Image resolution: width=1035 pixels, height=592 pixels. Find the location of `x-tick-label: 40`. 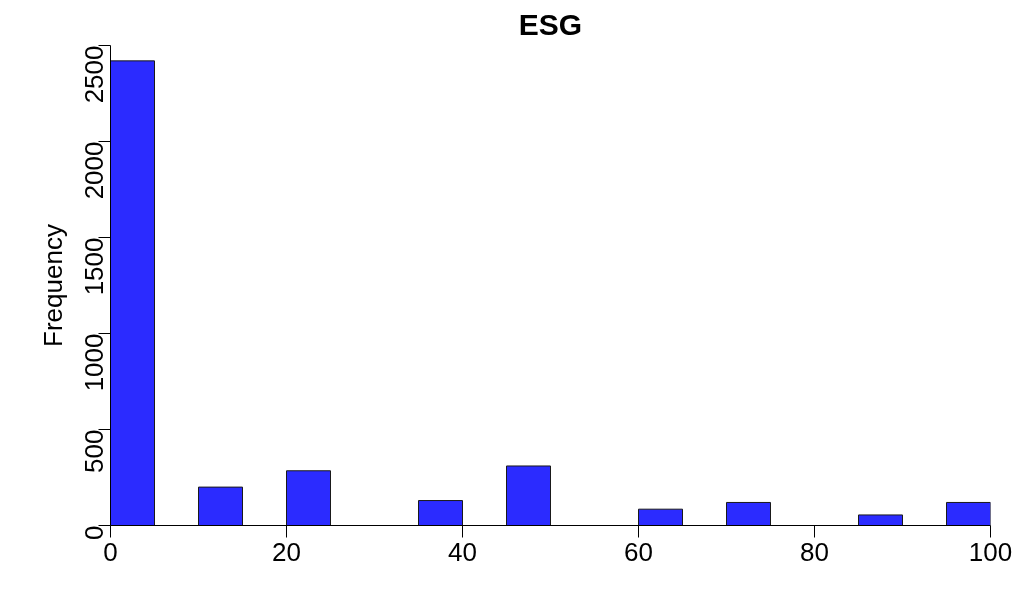

x-tick-label: 40 is located at coordinates (462, 551).